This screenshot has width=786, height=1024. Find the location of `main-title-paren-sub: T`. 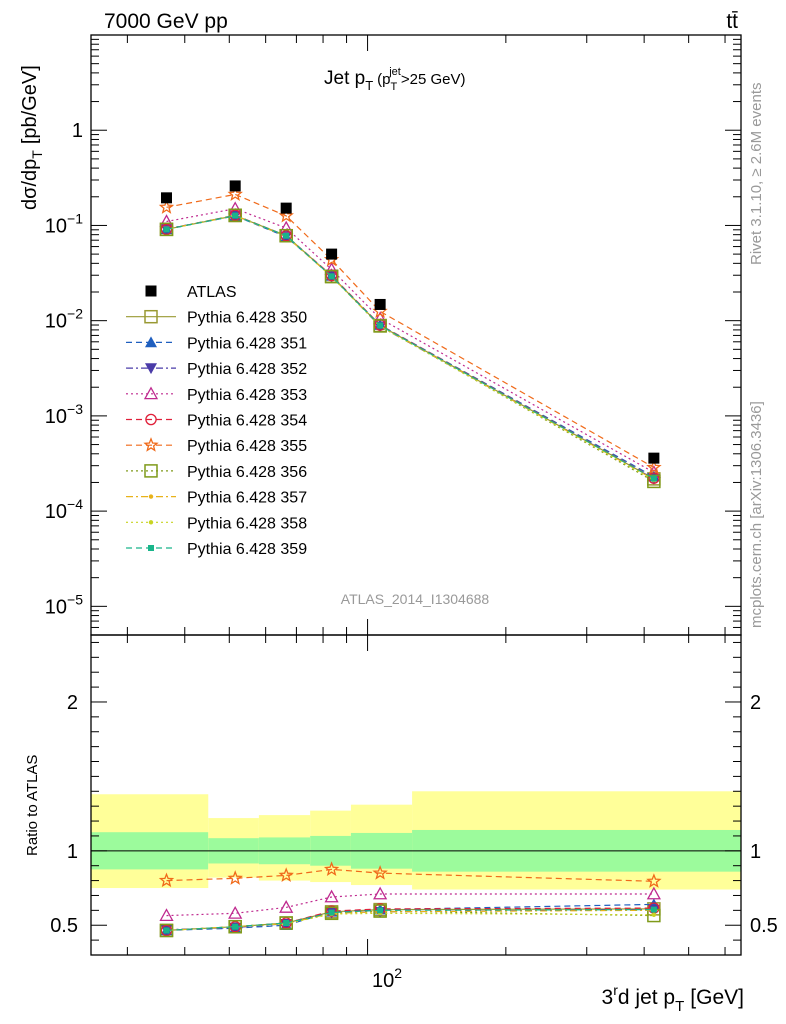

main-title-paren-sub: T is located at coordinates (394, 87).